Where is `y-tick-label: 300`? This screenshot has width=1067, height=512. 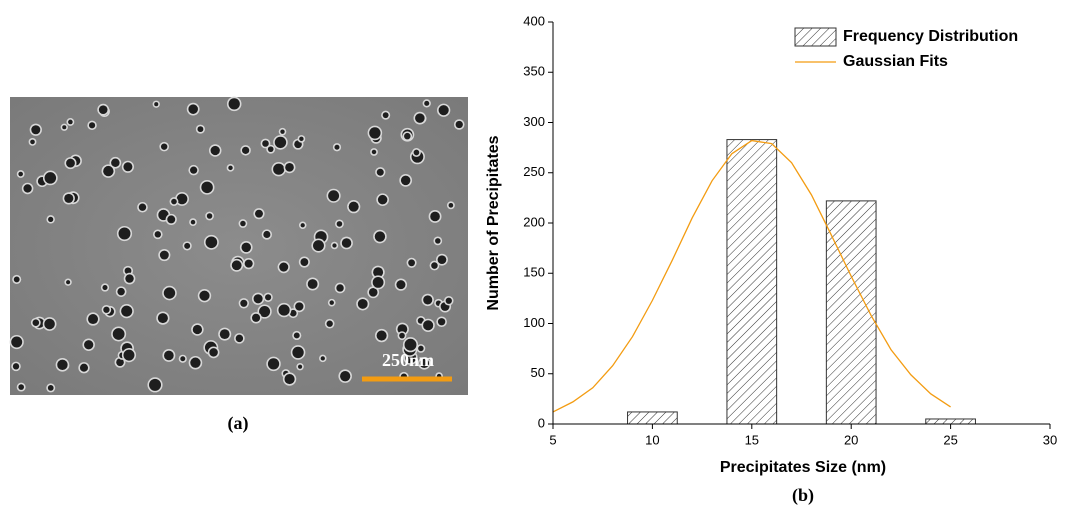
y-tick-label: 300 is located at coordinates (534, 121).